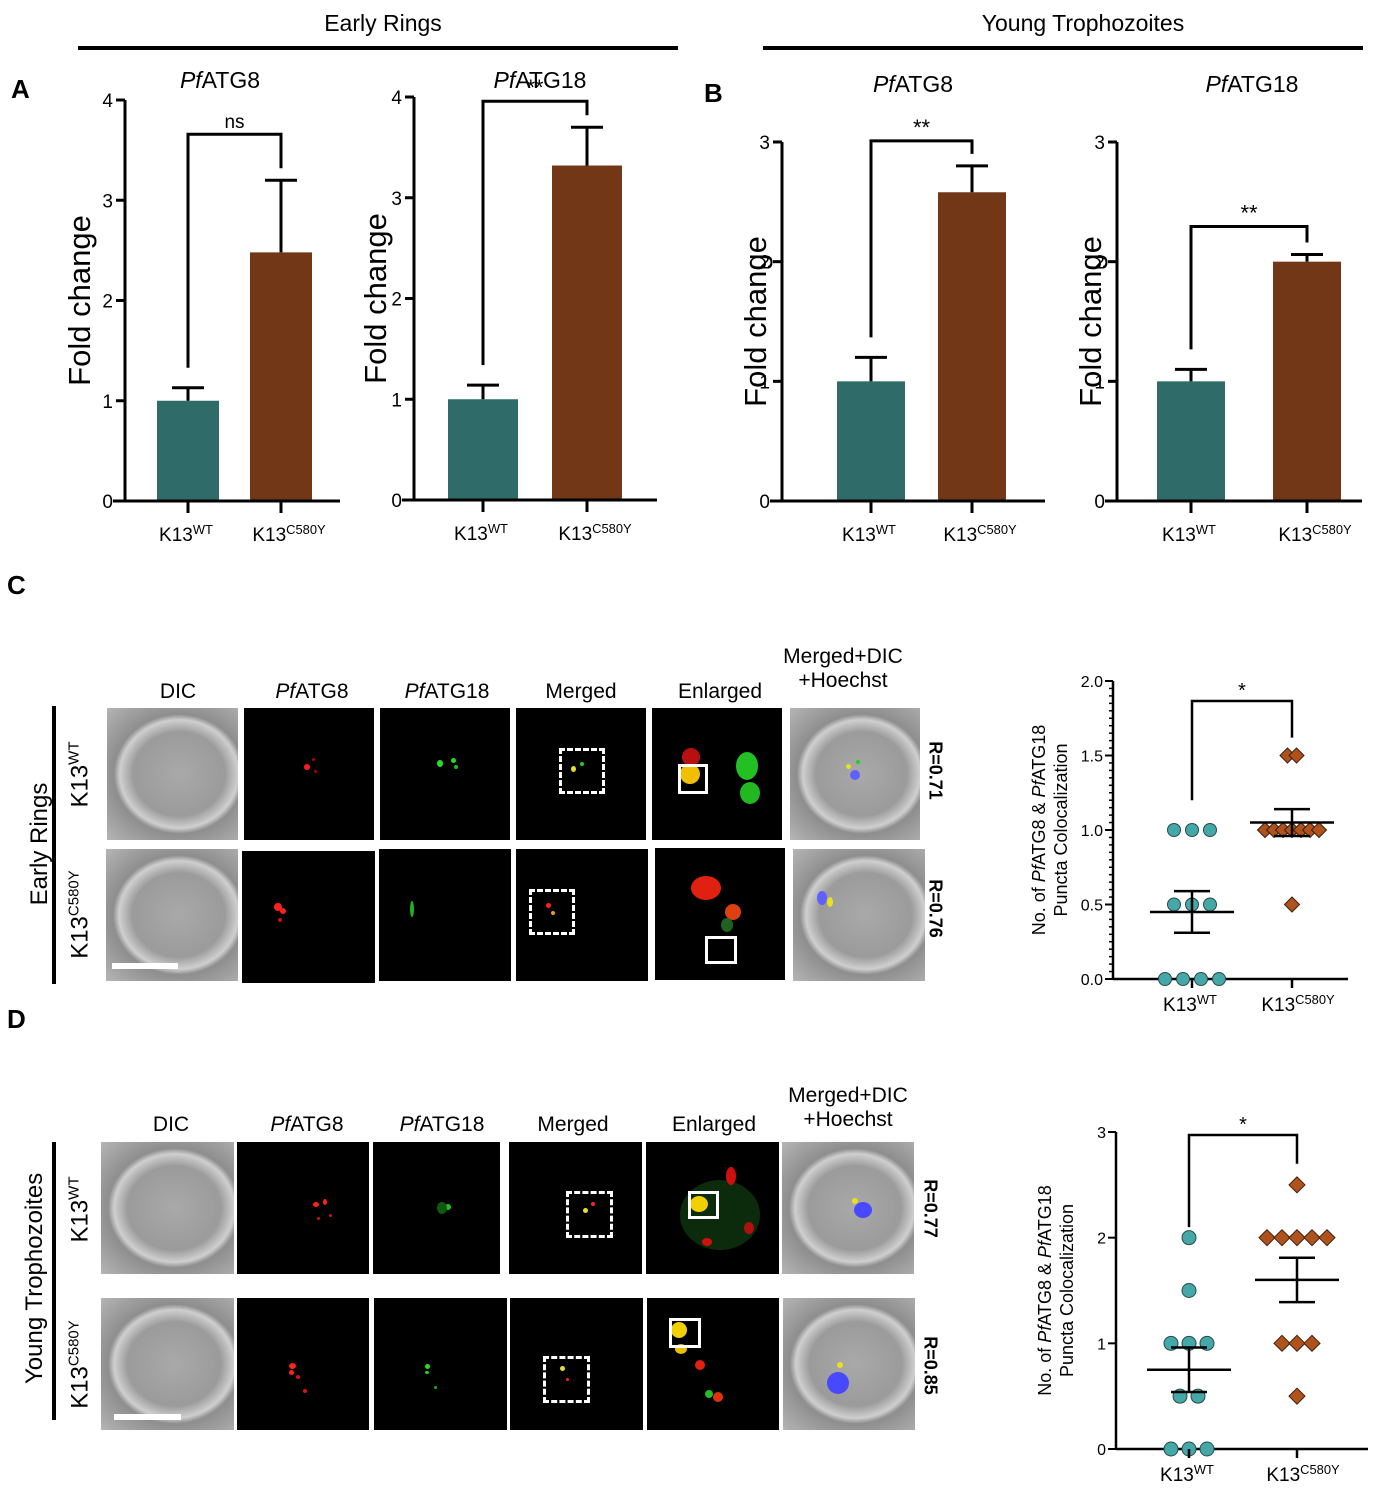 The width and height of the screenshot is (1379, 1509). Describe the element at coordinates (1092, 831) in the screenshot. I see `y-tick-label: 1.0` at that location.